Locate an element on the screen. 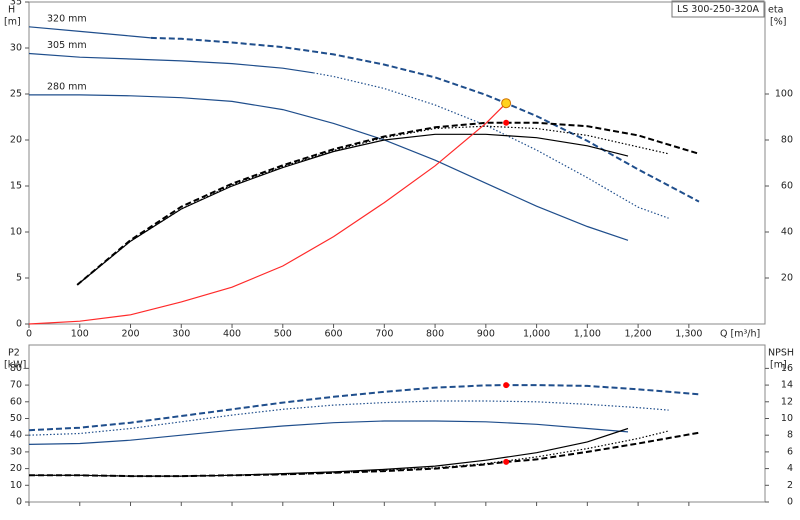 The width and height of the screenshot is (800, 520). y2-tick-label: 2 is located at coordinates (790, 485).